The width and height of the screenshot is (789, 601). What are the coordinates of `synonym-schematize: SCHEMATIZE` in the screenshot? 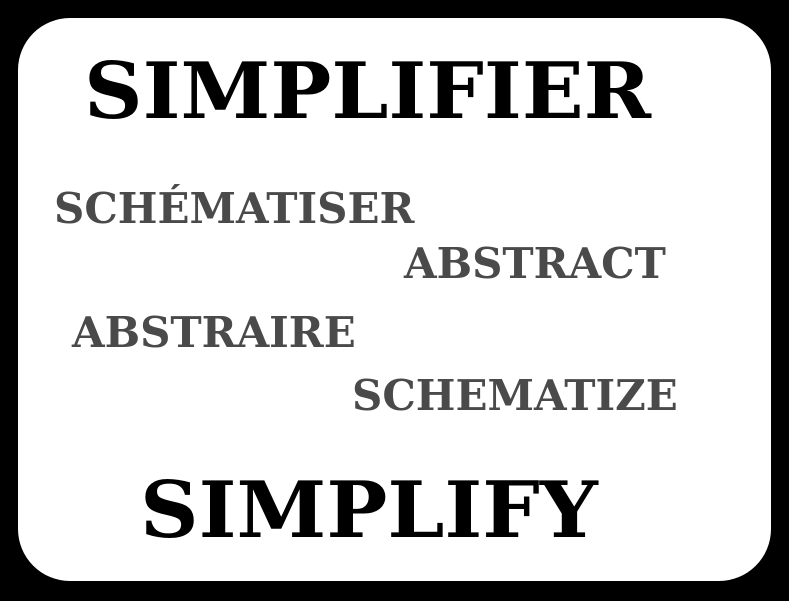 It's located at (515, 395).